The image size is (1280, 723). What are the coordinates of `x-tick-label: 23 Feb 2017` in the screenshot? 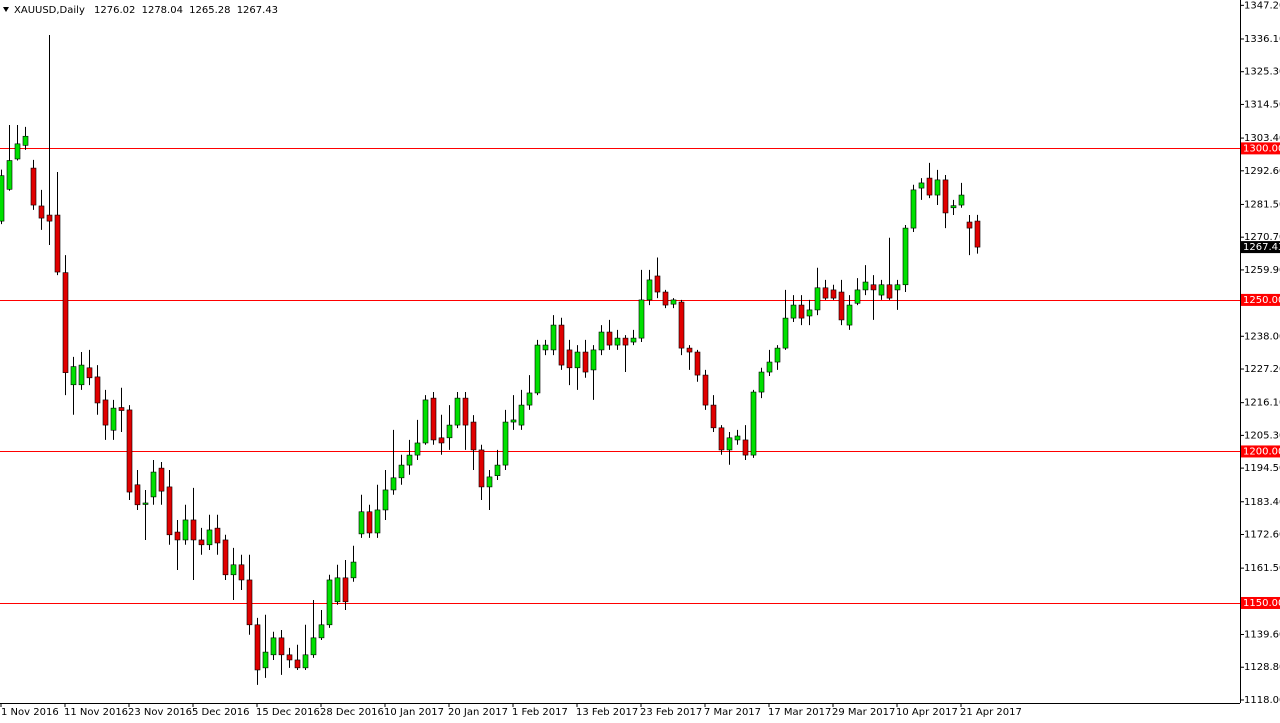 It's located at (671, 712).